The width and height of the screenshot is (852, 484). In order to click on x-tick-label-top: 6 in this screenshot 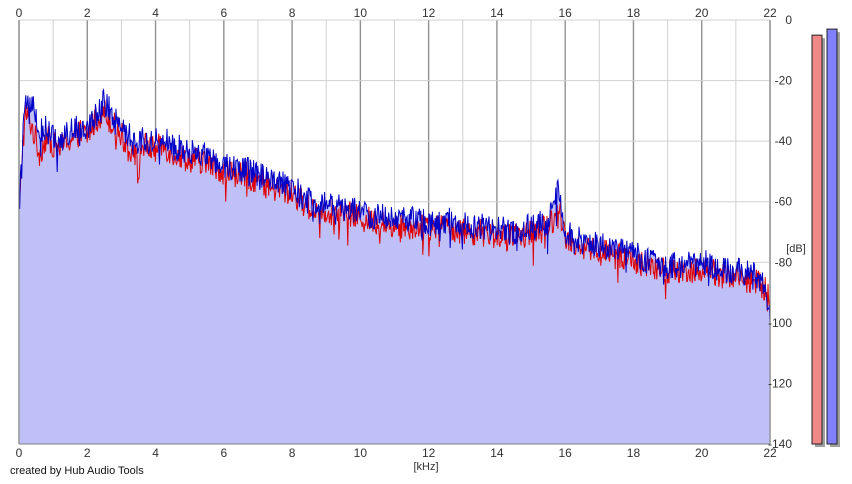, I will do `click(223, 13)`.